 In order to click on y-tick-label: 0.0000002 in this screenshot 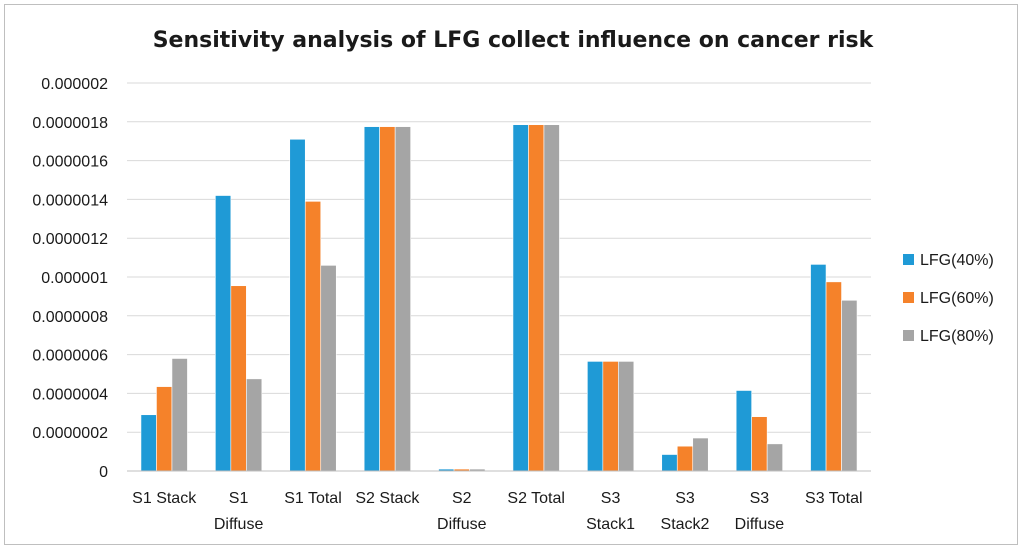, I will do `click(70, 433)`.